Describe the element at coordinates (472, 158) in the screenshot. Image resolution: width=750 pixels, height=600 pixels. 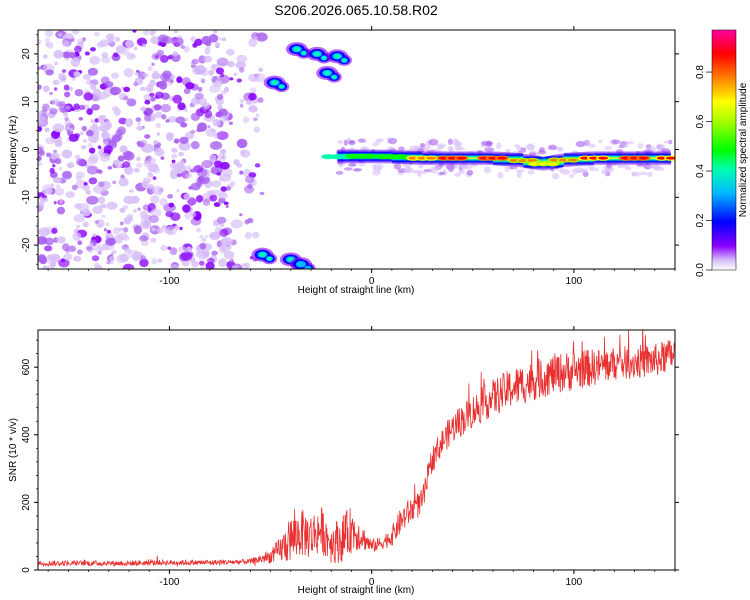
I see `ridge-segment` at that location.